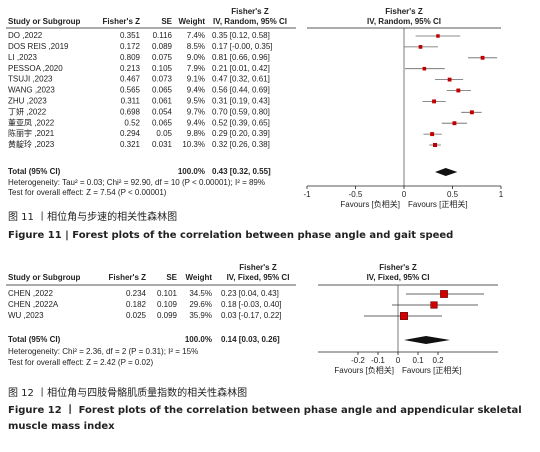 This screenshot has height=452, width=540. What do you see at coordinates (130, 35) in the screenshot?
I see `fisher-z: 0.351` at bounding box center [130, 35].